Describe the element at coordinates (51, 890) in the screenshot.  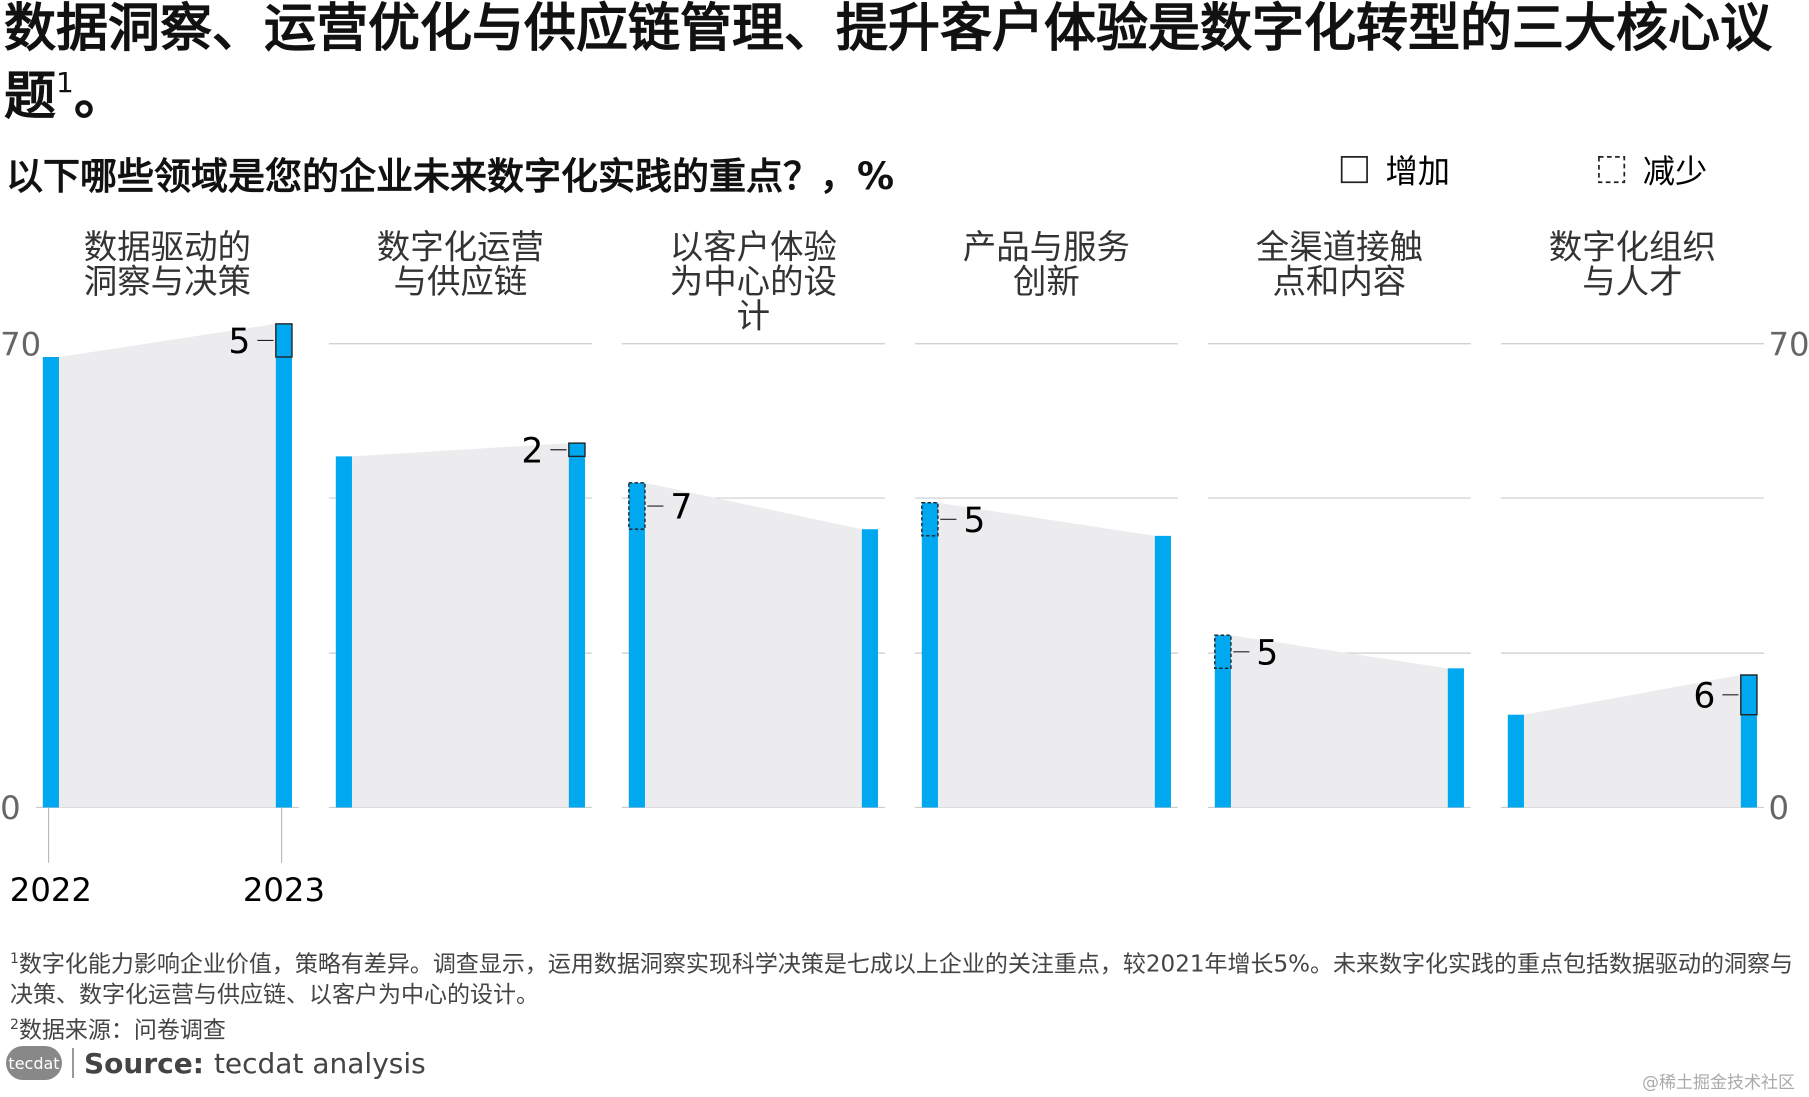
I see `x-tick-label: 2022` at that location.